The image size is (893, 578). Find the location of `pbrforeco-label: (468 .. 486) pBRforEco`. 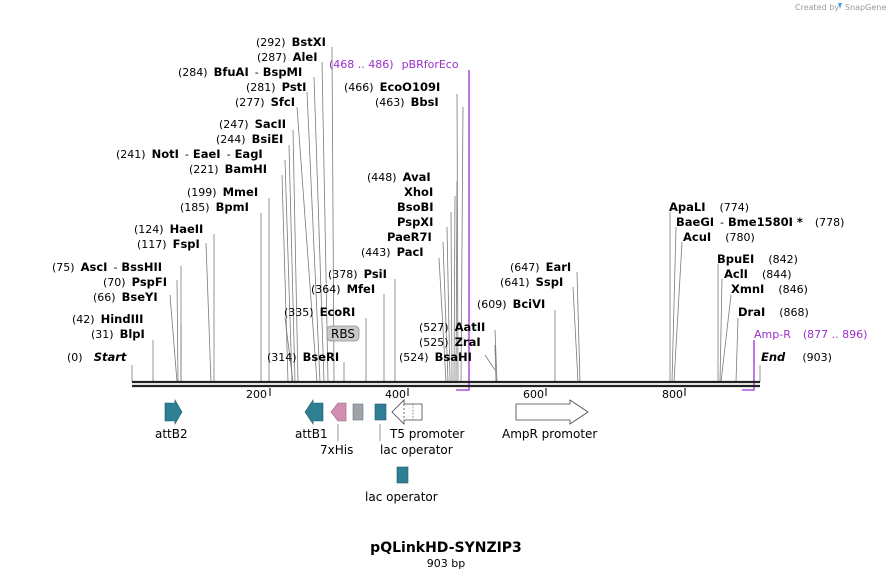

pbrforeco-label: (468 .. 486) pBRforEco is located at coordinates (394, 64).